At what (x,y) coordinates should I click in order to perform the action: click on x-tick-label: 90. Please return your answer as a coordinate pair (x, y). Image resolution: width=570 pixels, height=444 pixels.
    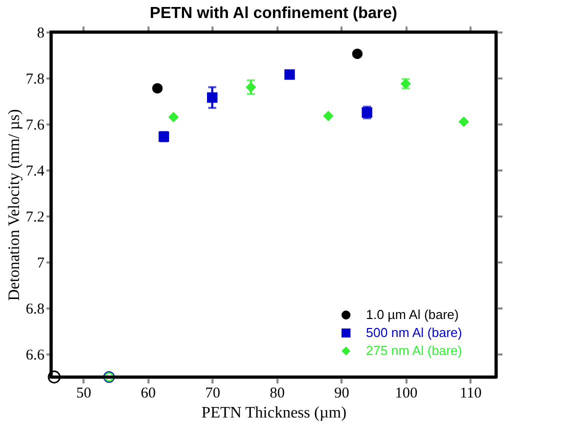
    Looking at the image, I should click on (342, 394).